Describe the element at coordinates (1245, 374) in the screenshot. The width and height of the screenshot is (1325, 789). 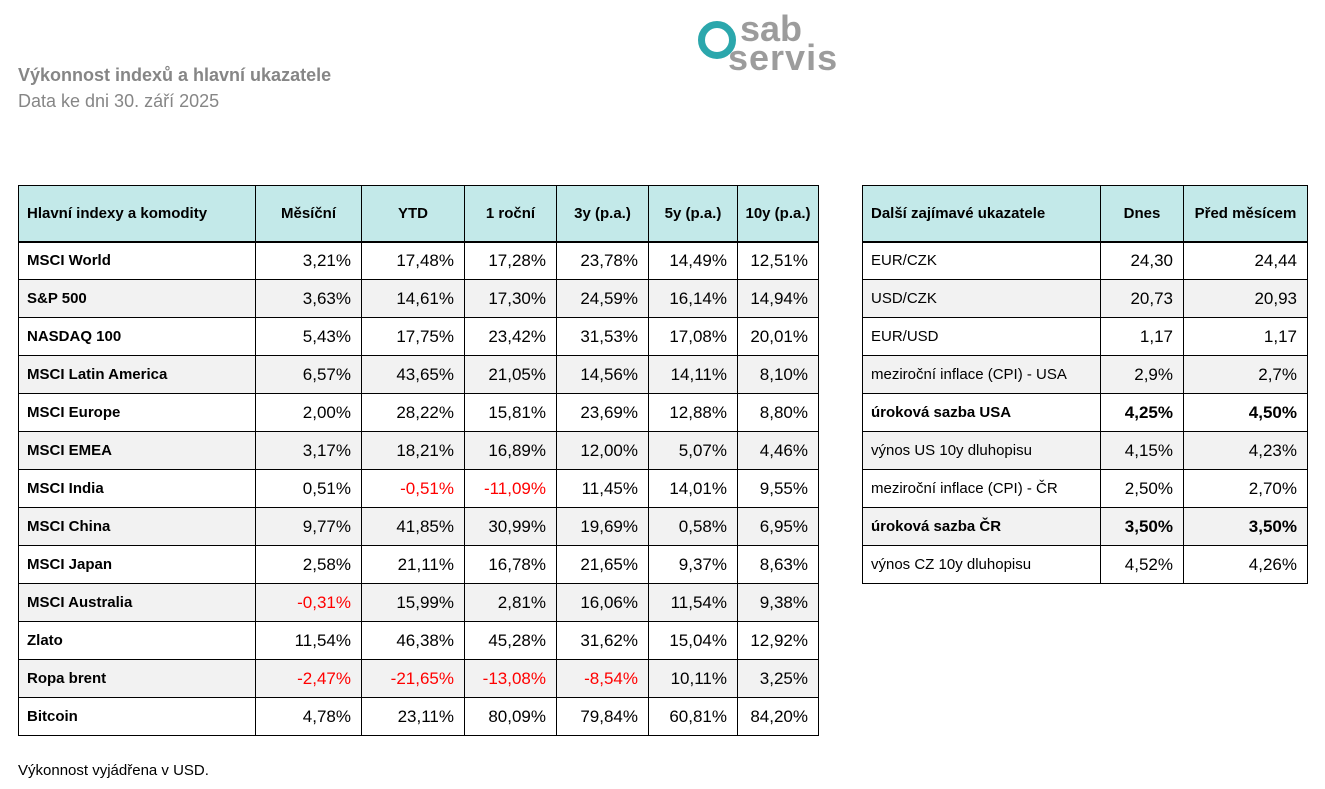
I see `value-cell: 2,7%` at that location.